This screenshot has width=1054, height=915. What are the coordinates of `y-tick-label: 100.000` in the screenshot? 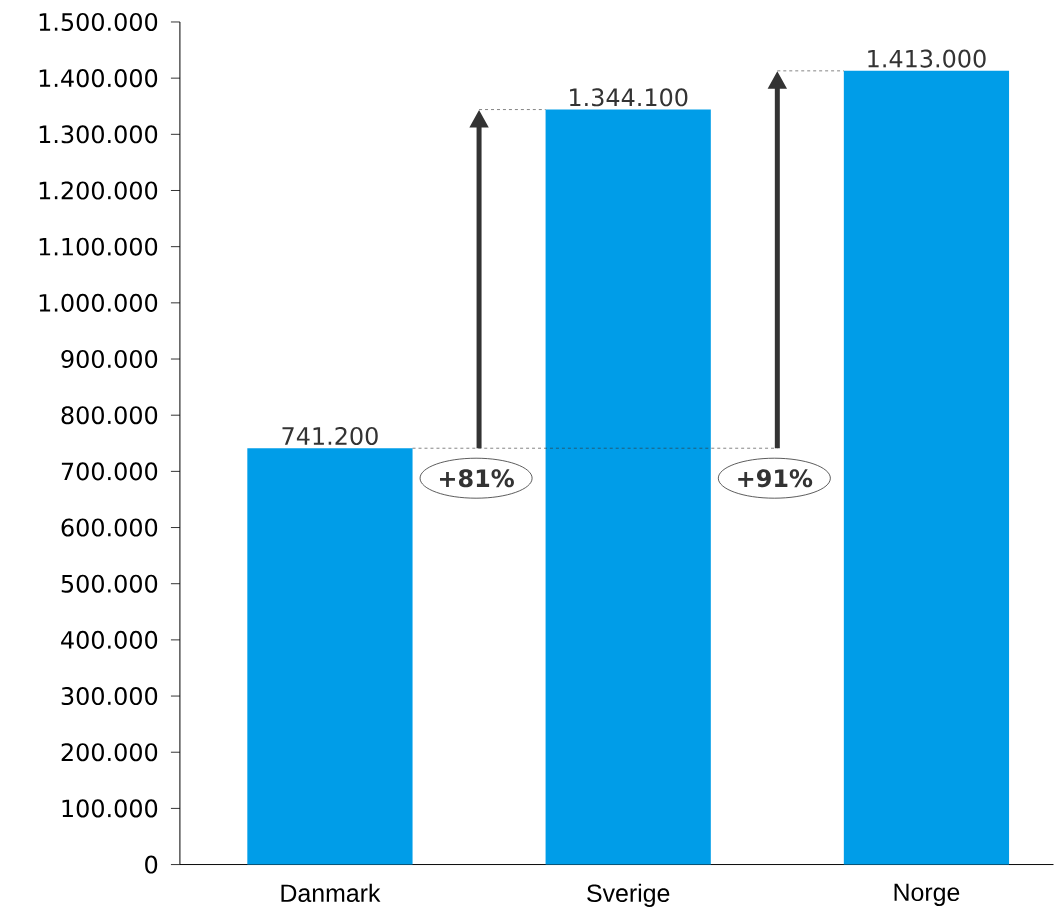 It's located at (110, 808).